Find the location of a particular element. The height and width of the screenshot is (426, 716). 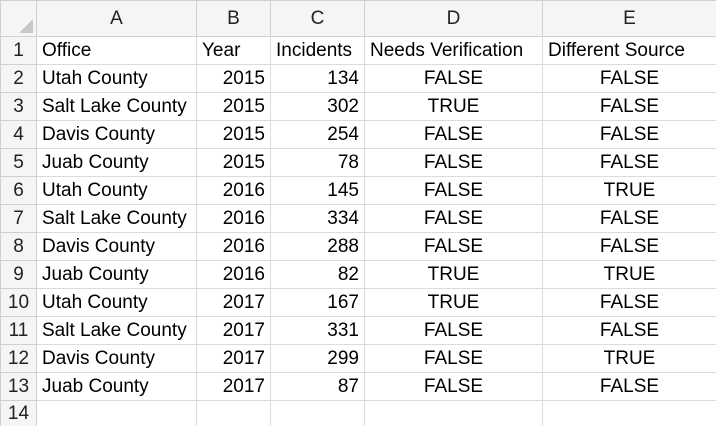

table-row: 8 Davis County 2016 288 FALSE FALSE is located at coordinates (358, 246).